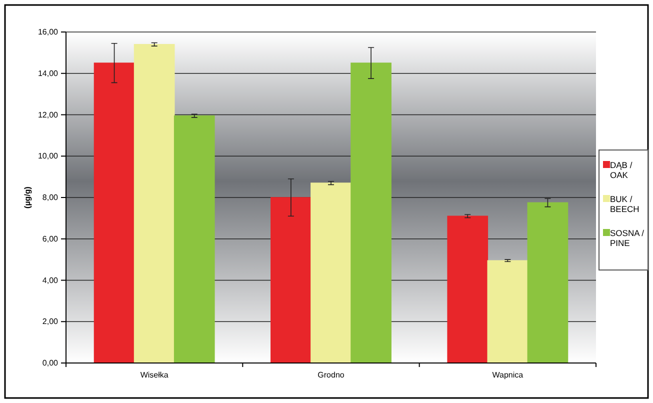 The height and width of the screenshot is (403, 653). Describe the element at coordinates (48, 115) in the screenshot. I see `y-tick-label: 12,00` at that location.